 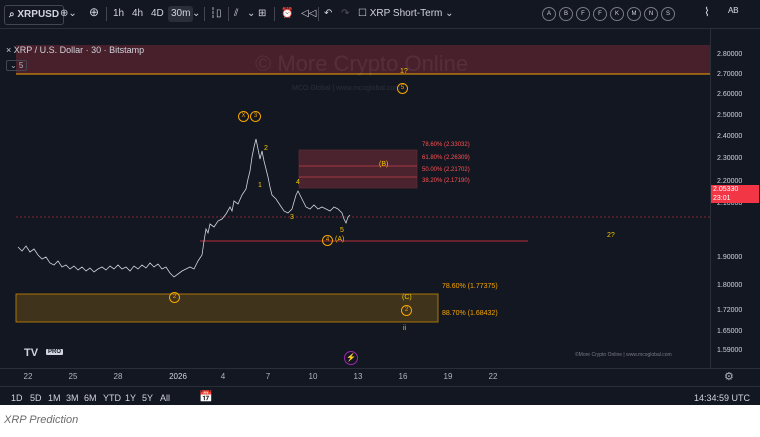 What do you see at coordinates (566, 14) in the screenshot?
I see `toolbar-circle-b: B` at bounding box center [566, 14].